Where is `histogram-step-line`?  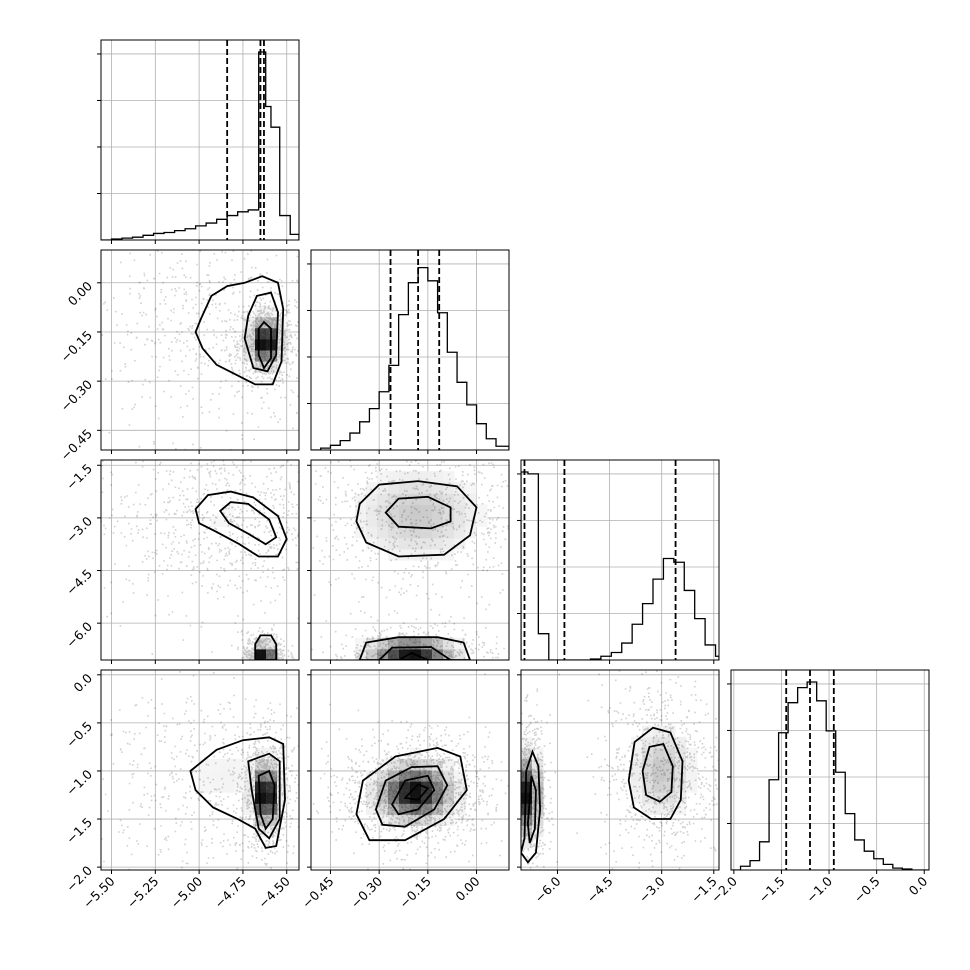
histogram-step-line is located at coordinates (200, 145).